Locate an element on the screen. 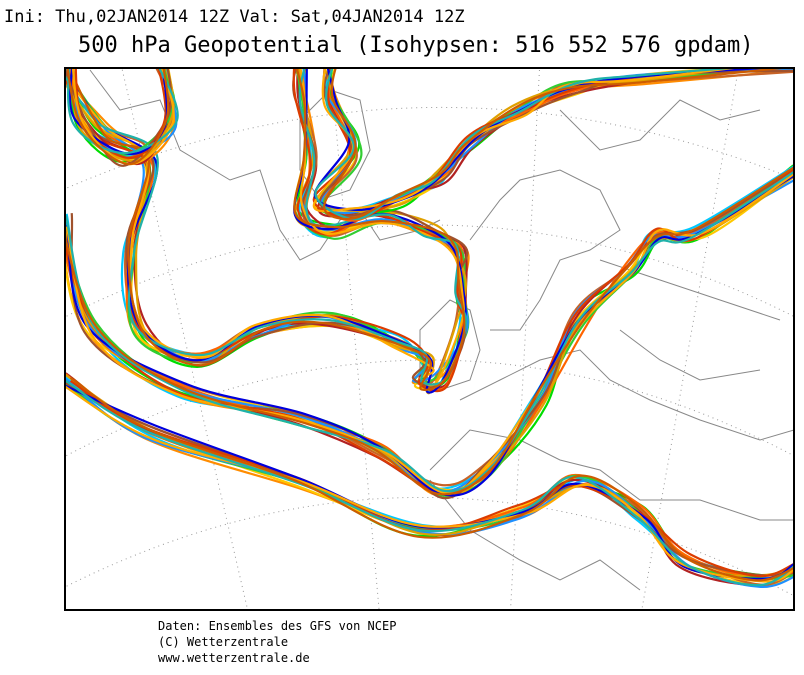  footer-line: Daten: Ensembles des GFS von NCEP is located at coordinates (277, 626).